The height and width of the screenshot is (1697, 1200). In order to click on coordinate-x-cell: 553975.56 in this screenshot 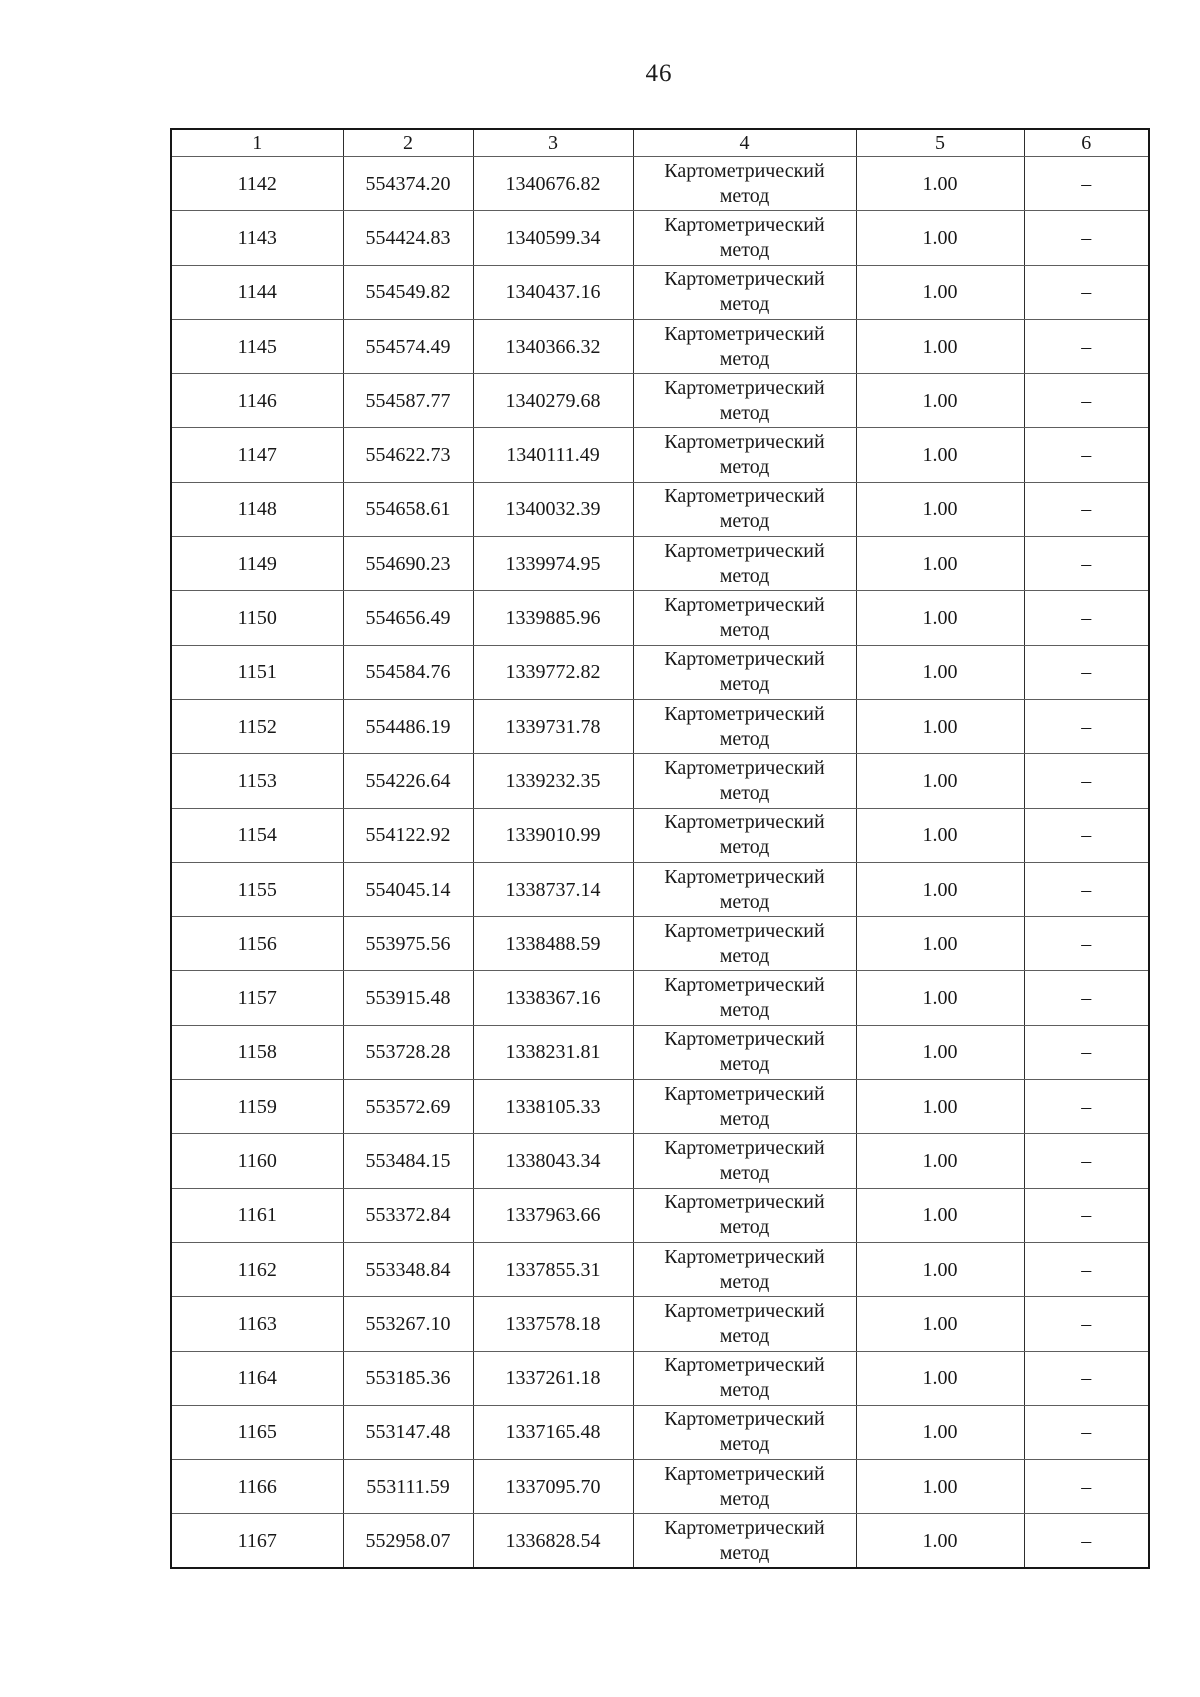, I will do `click(408, 944)`.